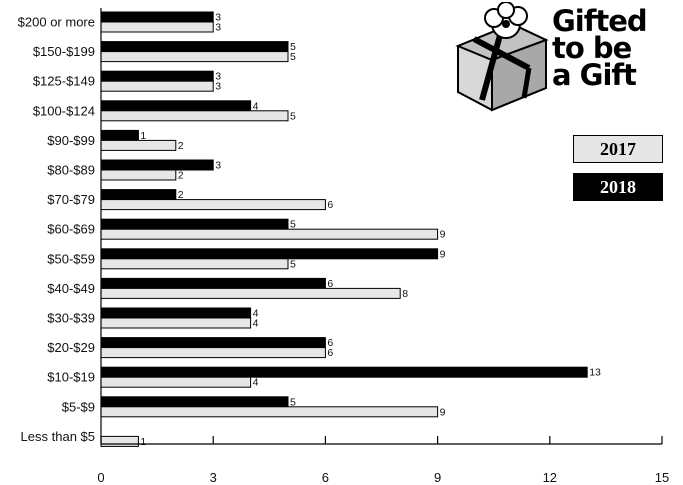  Describe the element at coordinates (443, 254) in the screenshot. I see `data-label-2018: 9` at that location.